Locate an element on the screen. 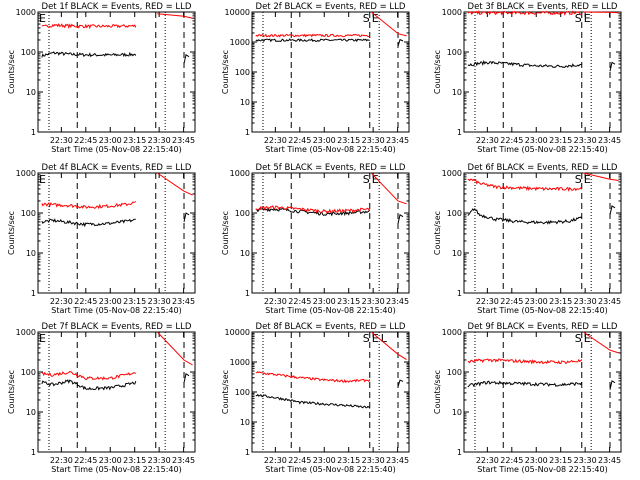 The height and width of the screenshot is (480, 640). chart-title: Det 6f BLACK = Events, RED = LLD is located at coordinates (543, 168).